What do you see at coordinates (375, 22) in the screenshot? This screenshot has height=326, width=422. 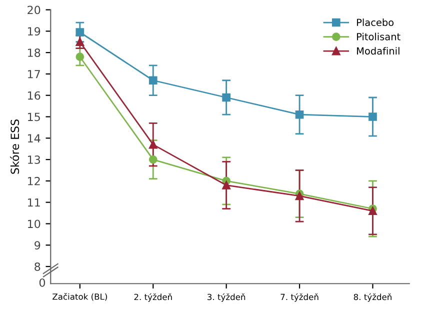 I see `legend-label: Placebo` at bounding box center [375, 22].